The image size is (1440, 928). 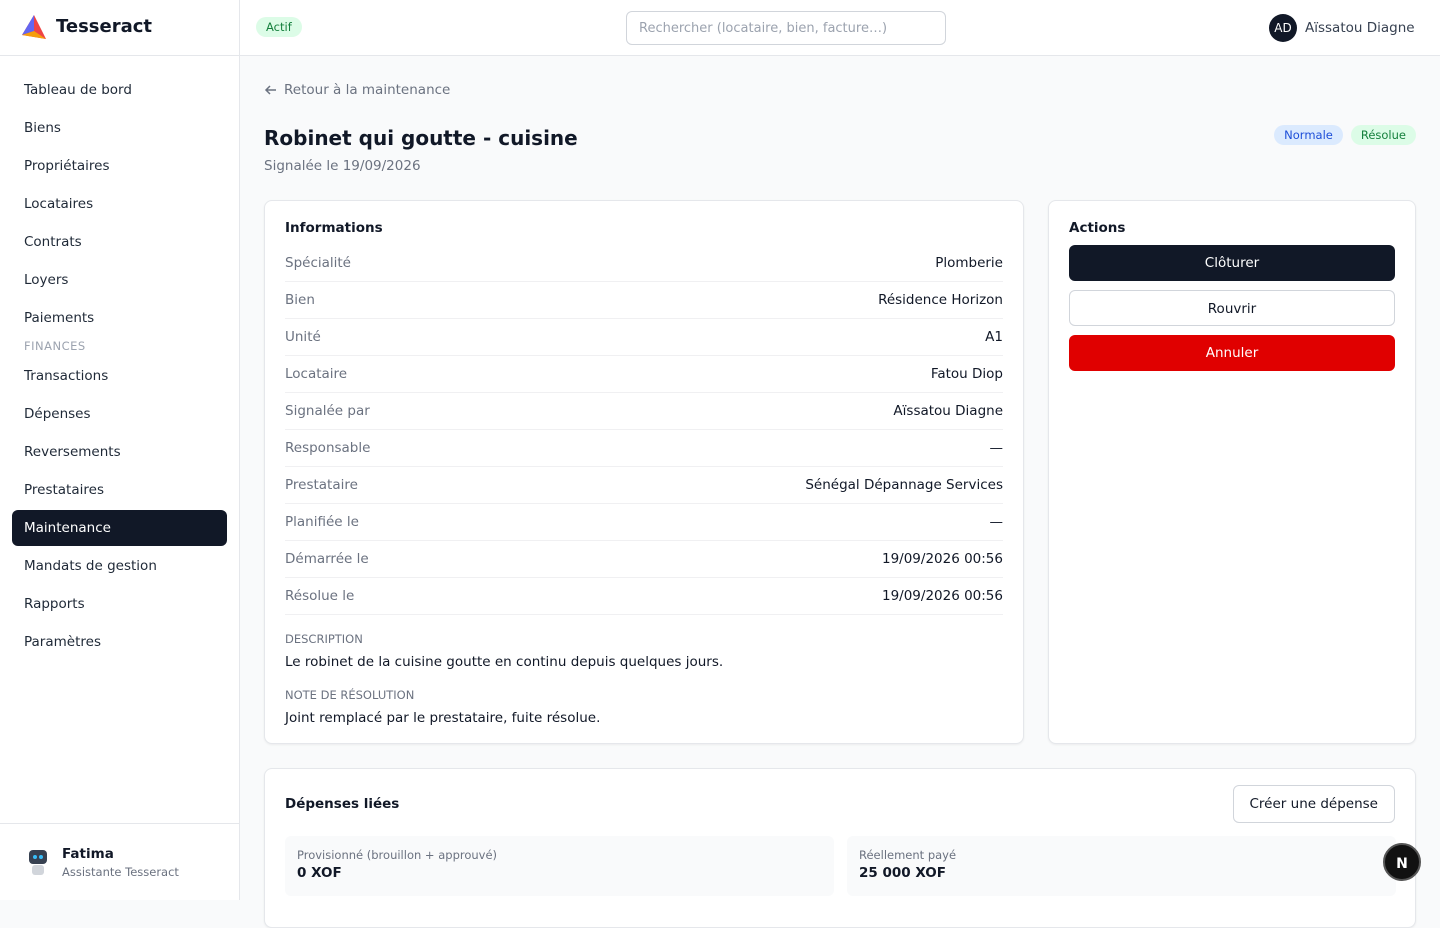 What do you see at coordinates (54, 604) in the screenshot?
I see `nav-item: Rapports` at bounding box center [54, 604].